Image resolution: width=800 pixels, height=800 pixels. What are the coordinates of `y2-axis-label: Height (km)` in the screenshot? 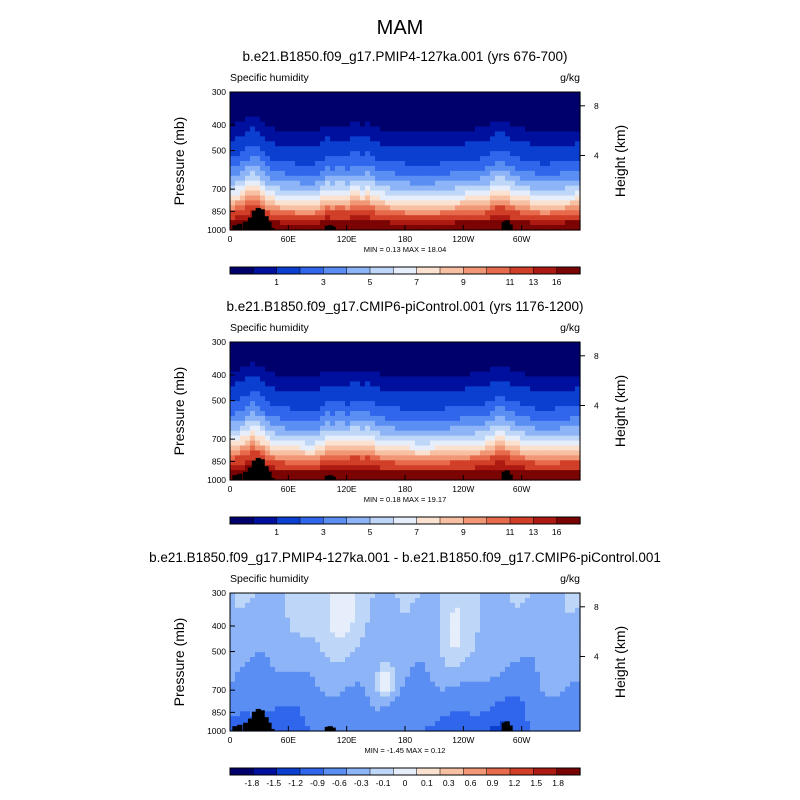 It's located at (620, 411).